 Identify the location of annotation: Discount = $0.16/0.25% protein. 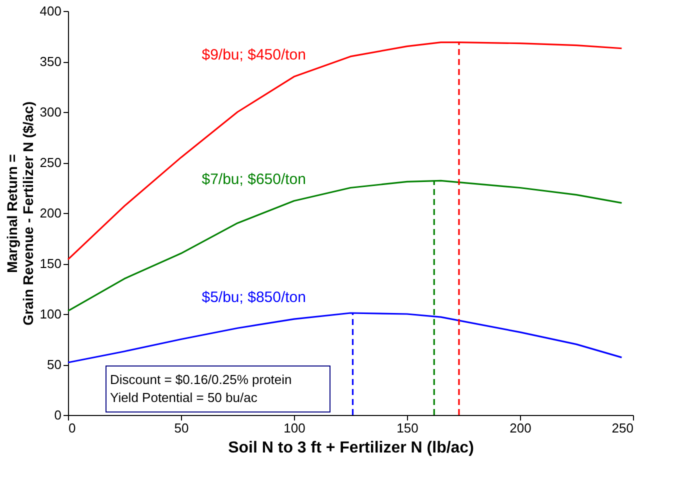
(201, 379).